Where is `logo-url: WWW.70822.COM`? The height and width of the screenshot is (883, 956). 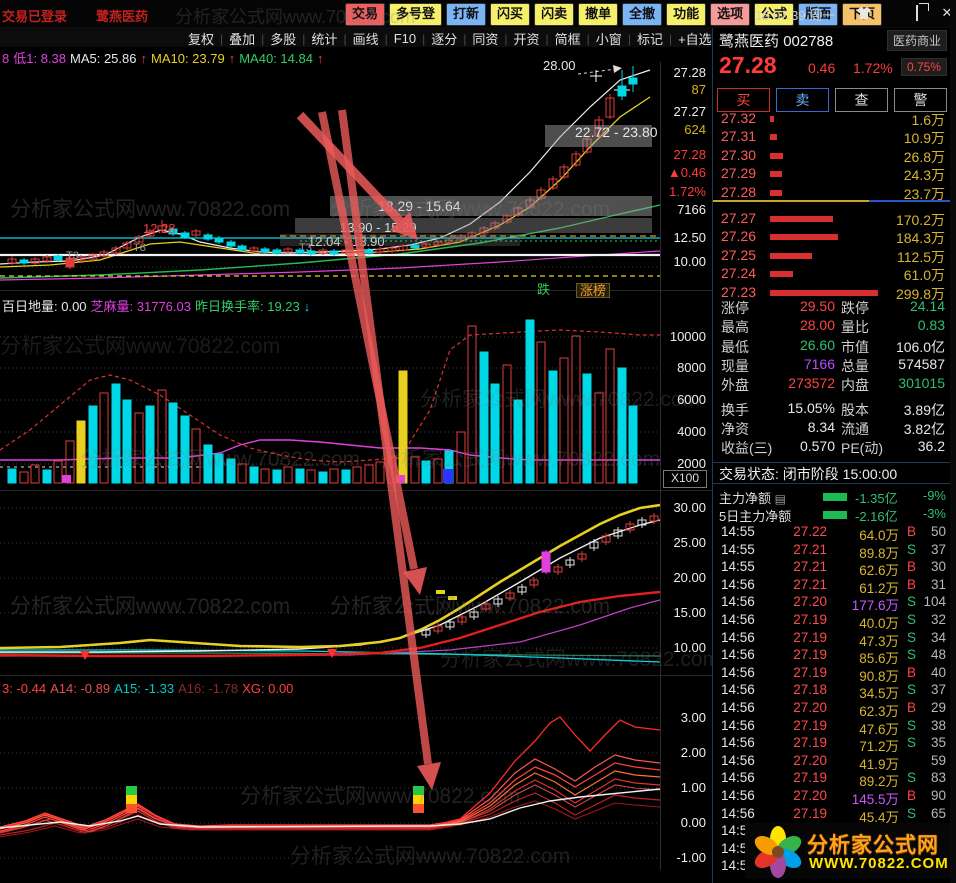 logo-url: WWW.70822.COM is located at coordinates (879, 863).